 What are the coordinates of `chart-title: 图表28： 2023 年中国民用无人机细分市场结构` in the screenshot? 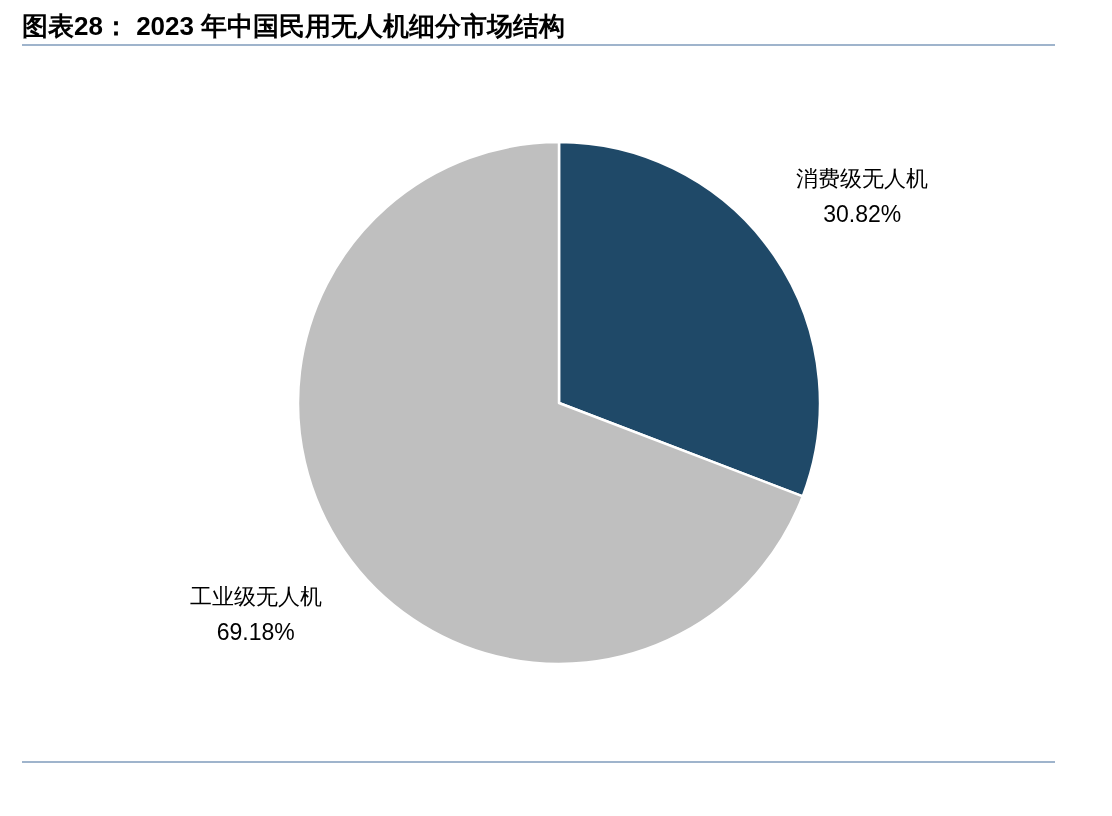 It's located at (294, 26).